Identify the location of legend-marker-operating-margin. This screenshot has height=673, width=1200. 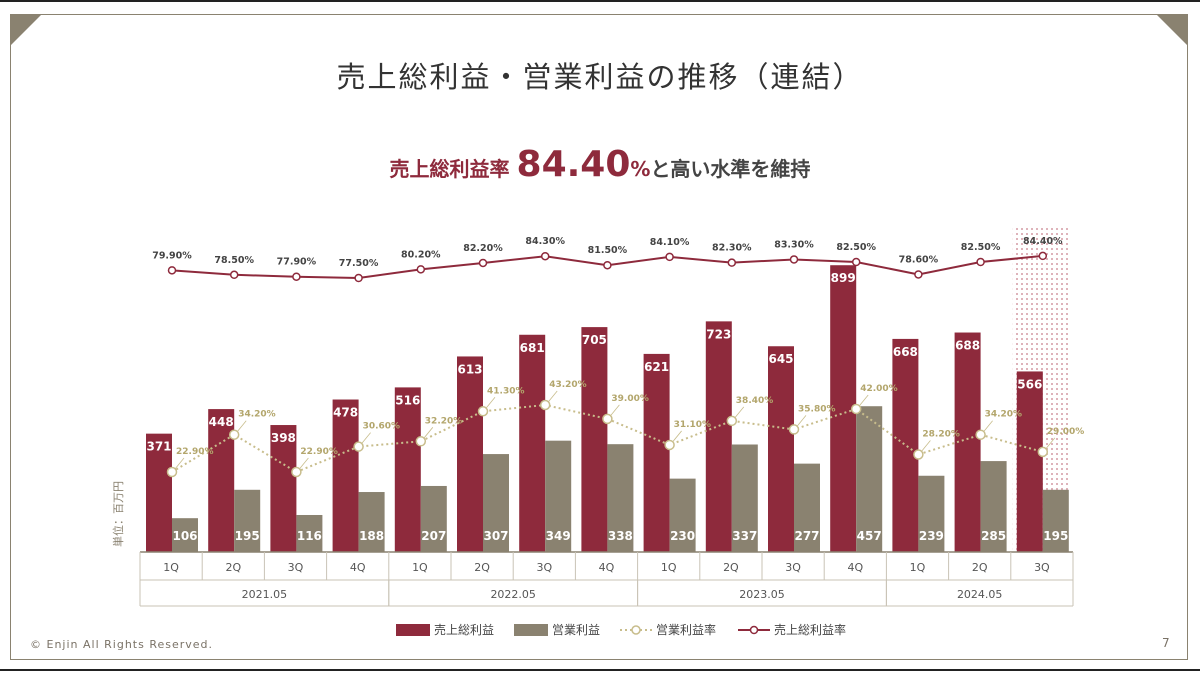
(636, 630).